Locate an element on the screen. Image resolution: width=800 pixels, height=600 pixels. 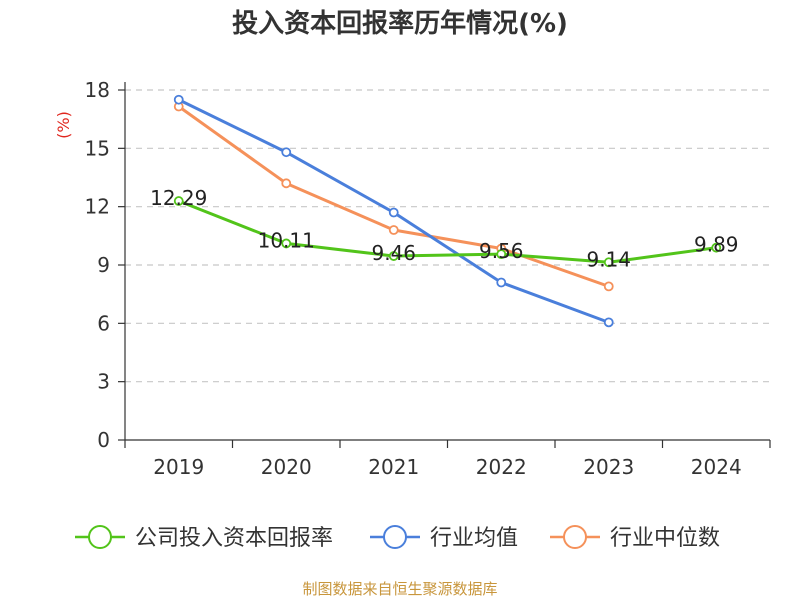
data-point-行业中位数-2020 is located at coordinates (286, 183).